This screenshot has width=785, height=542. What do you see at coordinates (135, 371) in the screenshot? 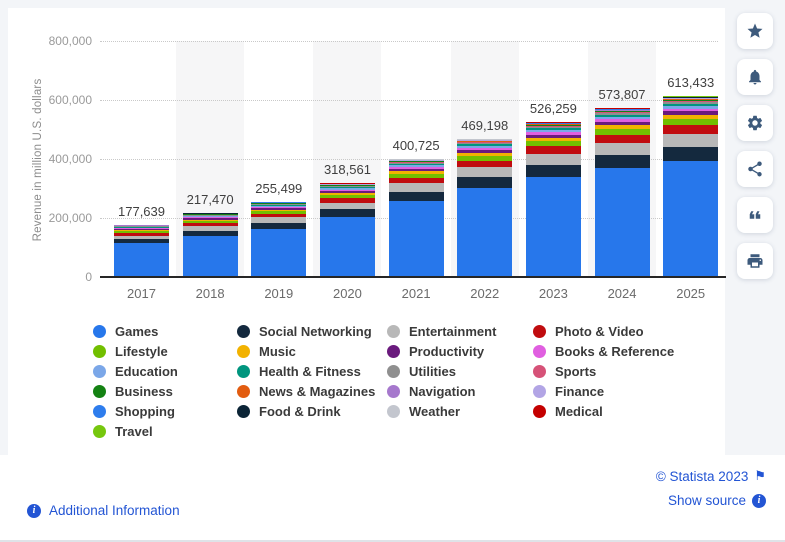
I see `legend-item-education: Education` at bounding box center [135, 371].